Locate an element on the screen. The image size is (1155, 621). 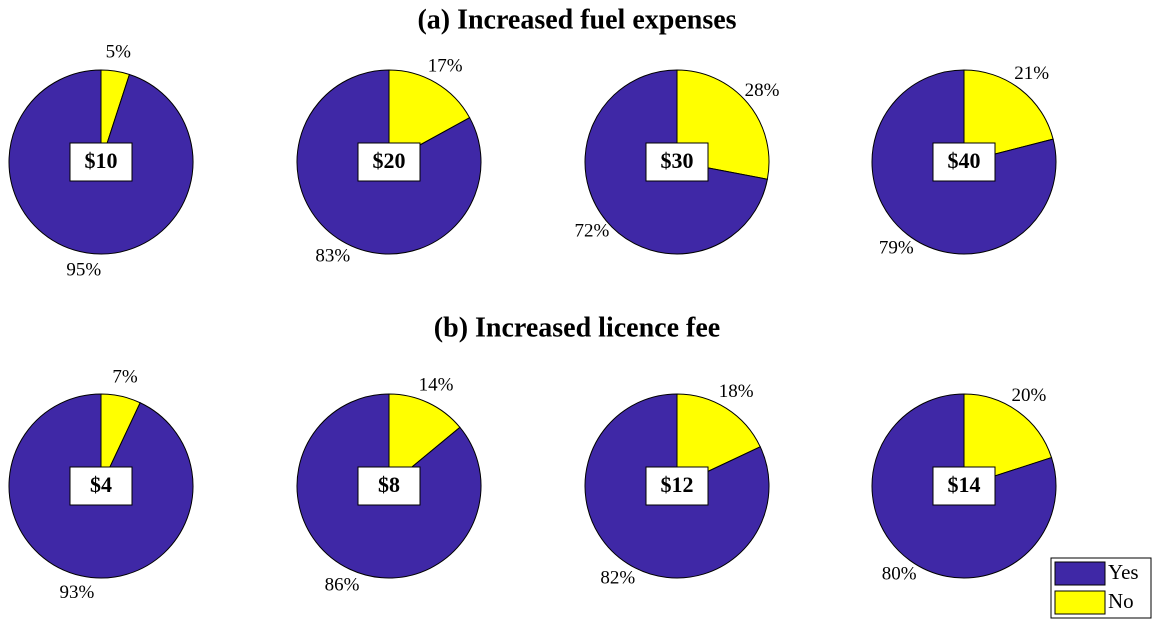
center-label: $8 is located at coordinates (389, 484).